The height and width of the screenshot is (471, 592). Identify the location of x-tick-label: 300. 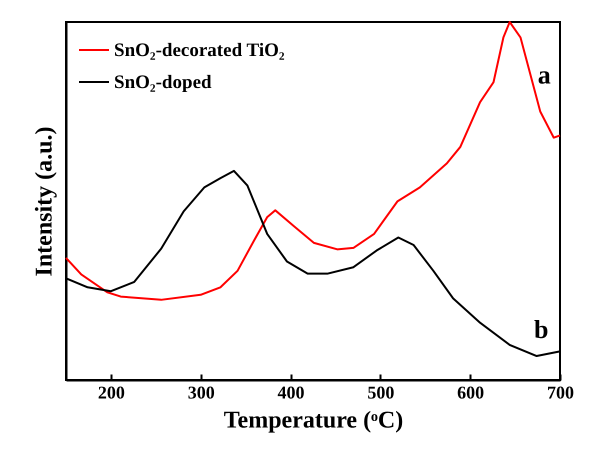
(201, 392).